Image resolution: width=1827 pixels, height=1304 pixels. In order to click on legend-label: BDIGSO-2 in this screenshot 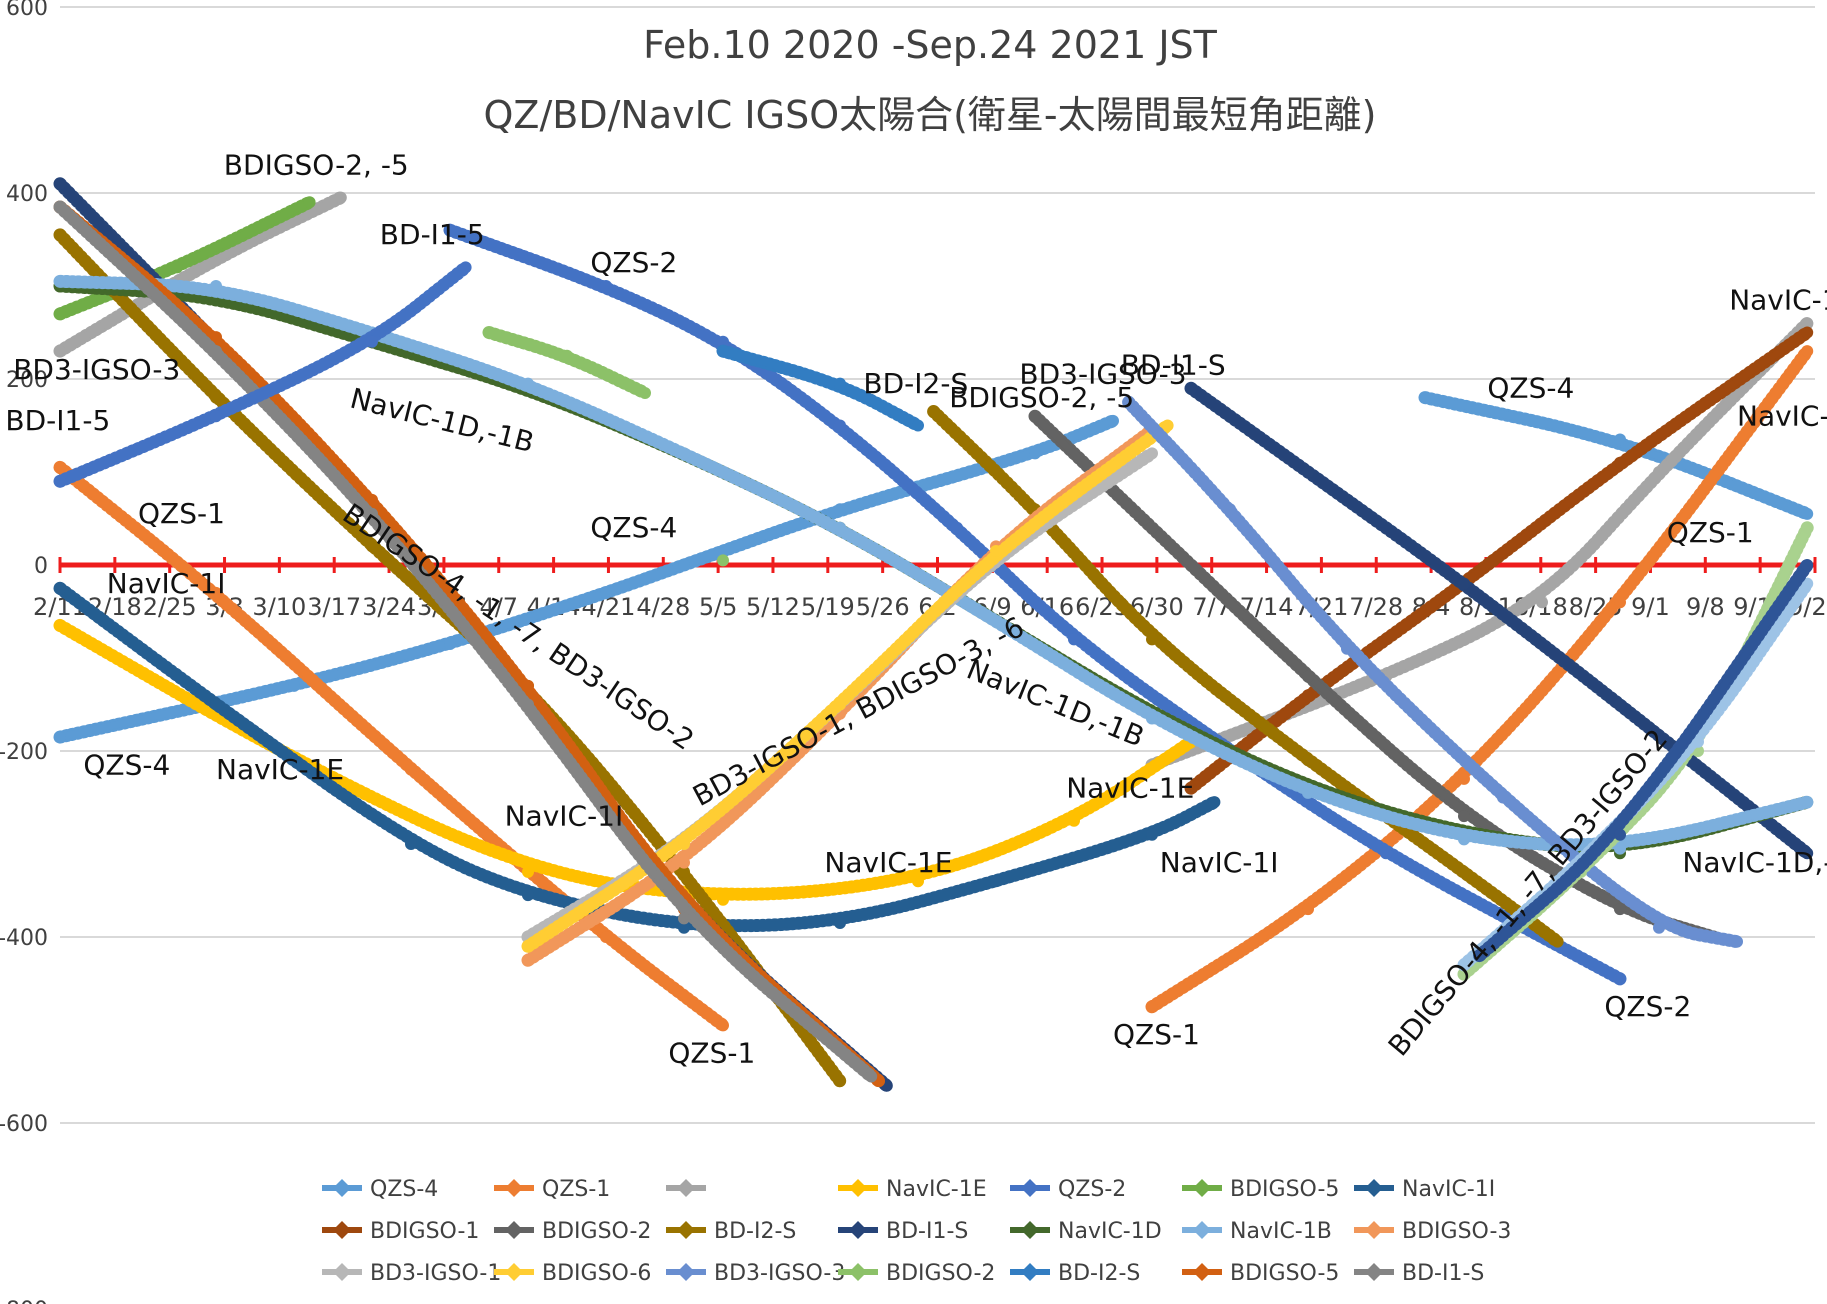, I will do `click(940, 1273)`.